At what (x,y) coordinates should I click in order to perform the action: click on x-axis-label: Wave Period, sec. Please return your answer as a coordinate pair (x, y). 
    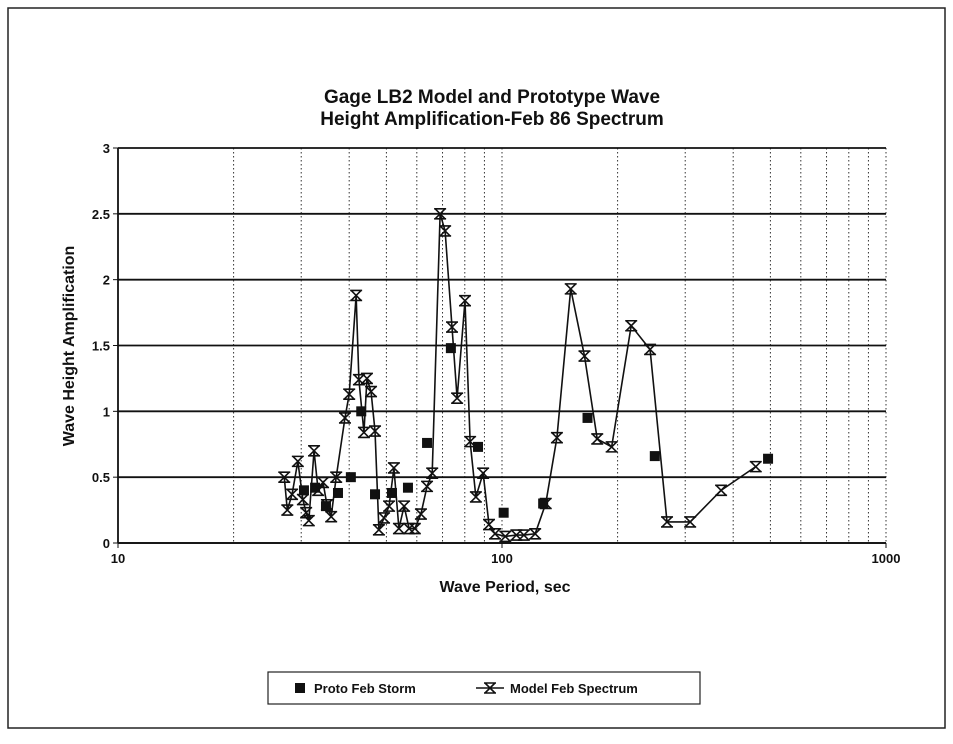
    Looking at the image, I should click on (504, 587).